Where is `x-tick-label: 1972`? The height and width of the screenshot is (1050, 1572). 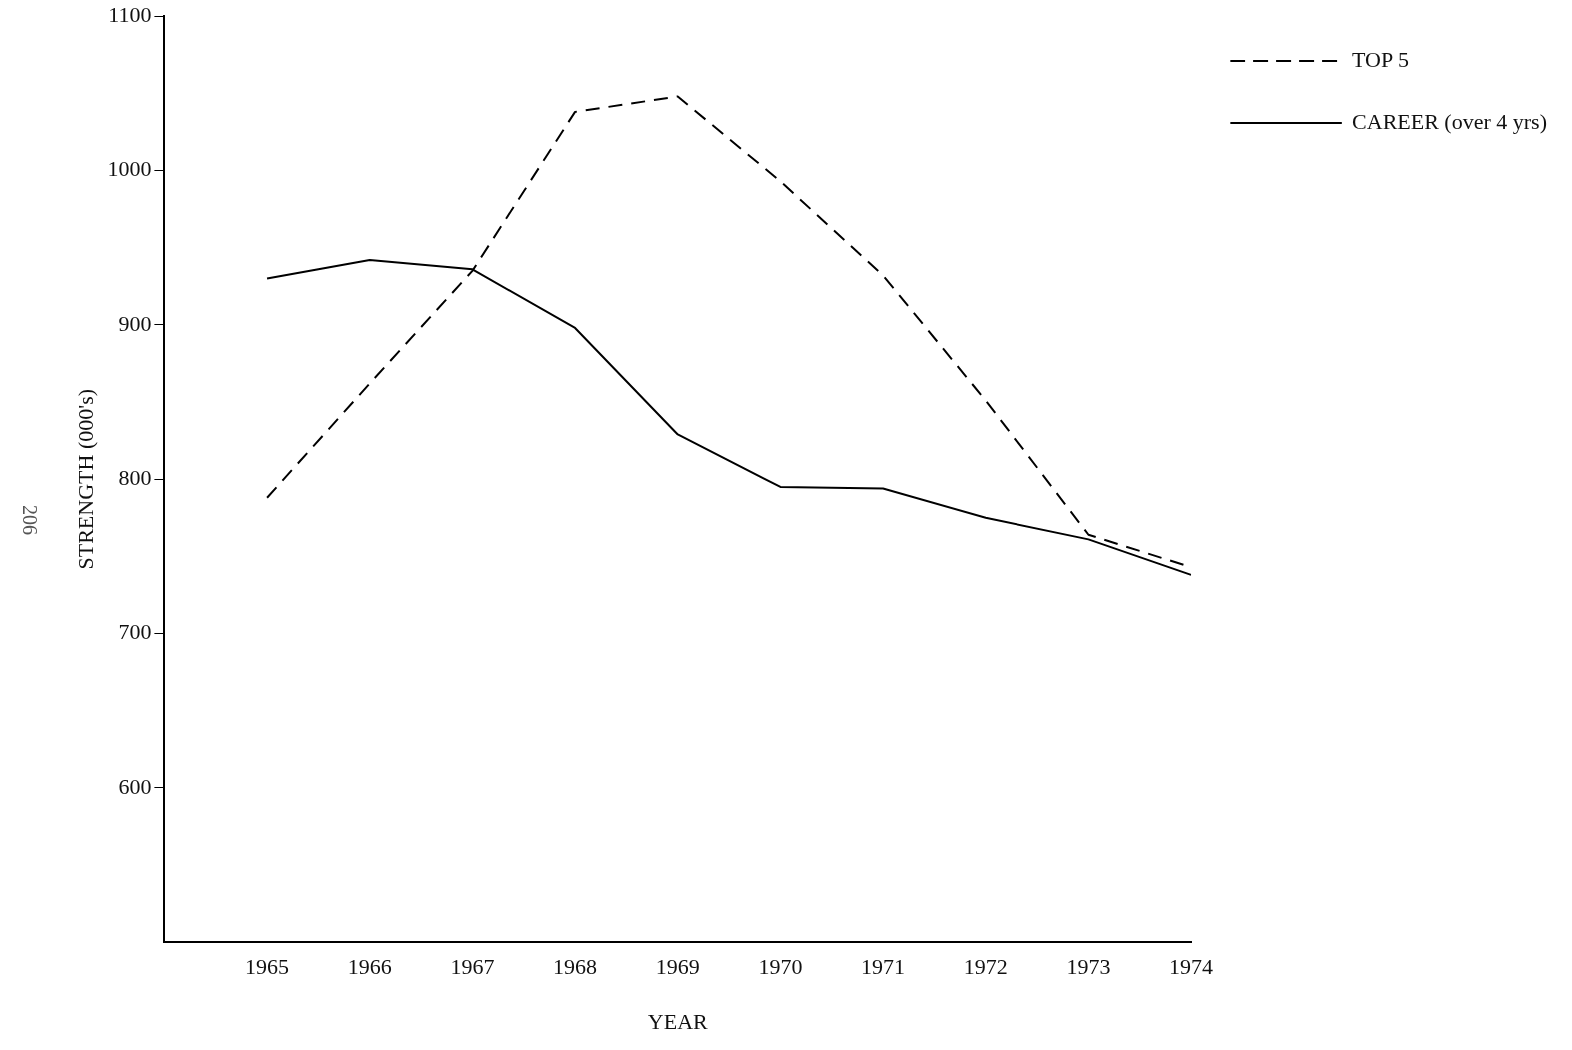 x-tick-label: 1972 is located at coordinates (985, 967).